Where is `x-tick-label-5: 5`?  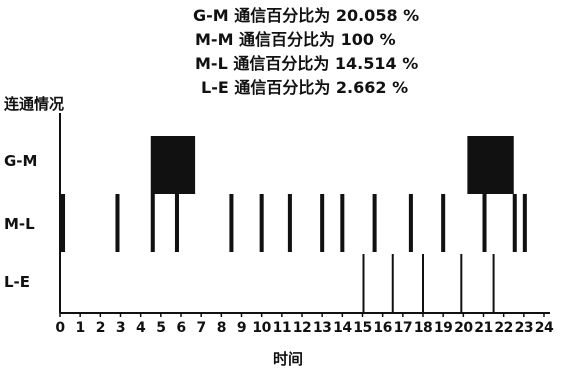 x-tick-label-5: 5 is located at coordinates (160, 328).